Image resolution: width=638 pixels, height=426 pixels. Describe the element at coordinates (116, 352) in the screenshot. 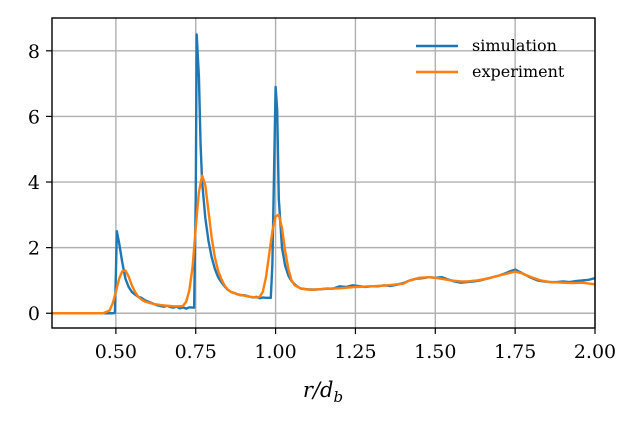

I see `x-tick-label: 0.50` at that location.